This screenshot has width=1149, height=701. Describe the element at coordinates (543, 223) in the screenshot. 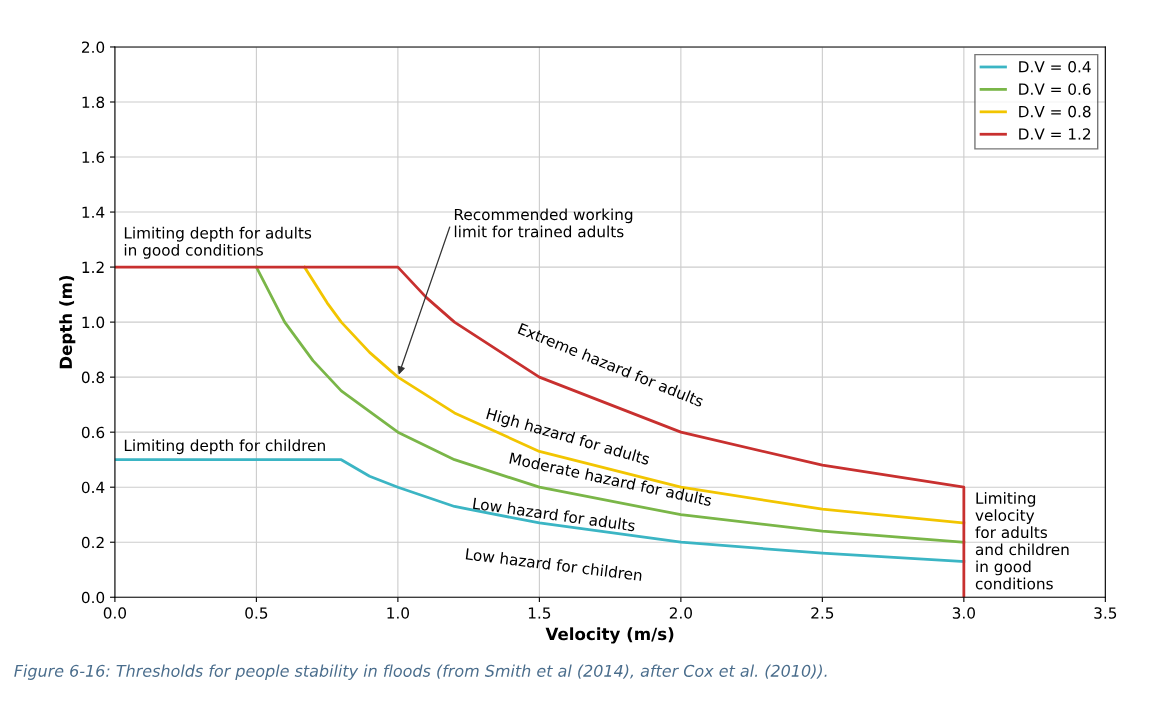

I see `annotation: Recommended working limit for trained adults` at that location.